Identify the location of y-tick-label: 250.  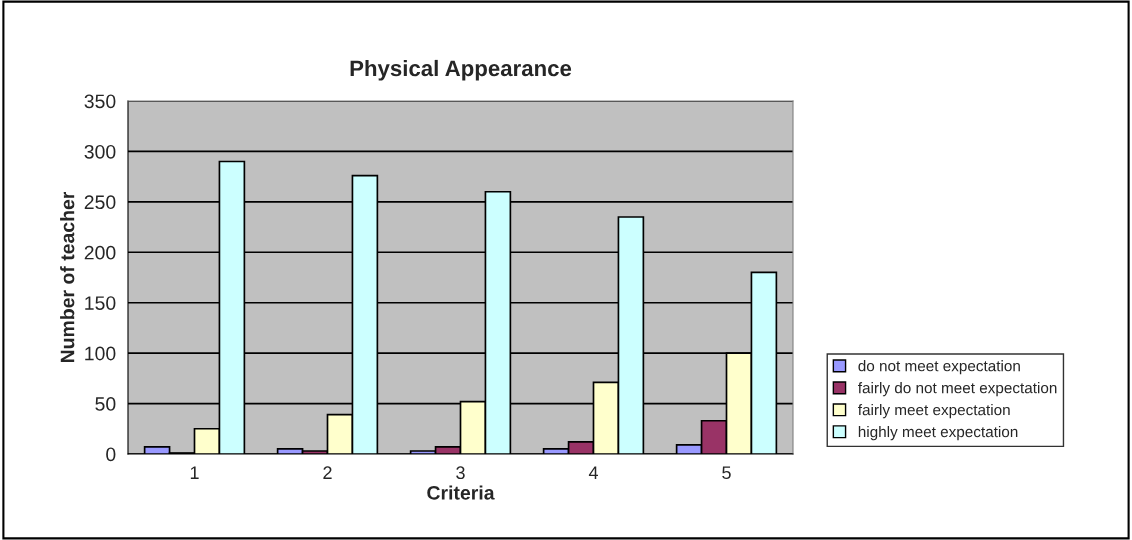
(100, 202).